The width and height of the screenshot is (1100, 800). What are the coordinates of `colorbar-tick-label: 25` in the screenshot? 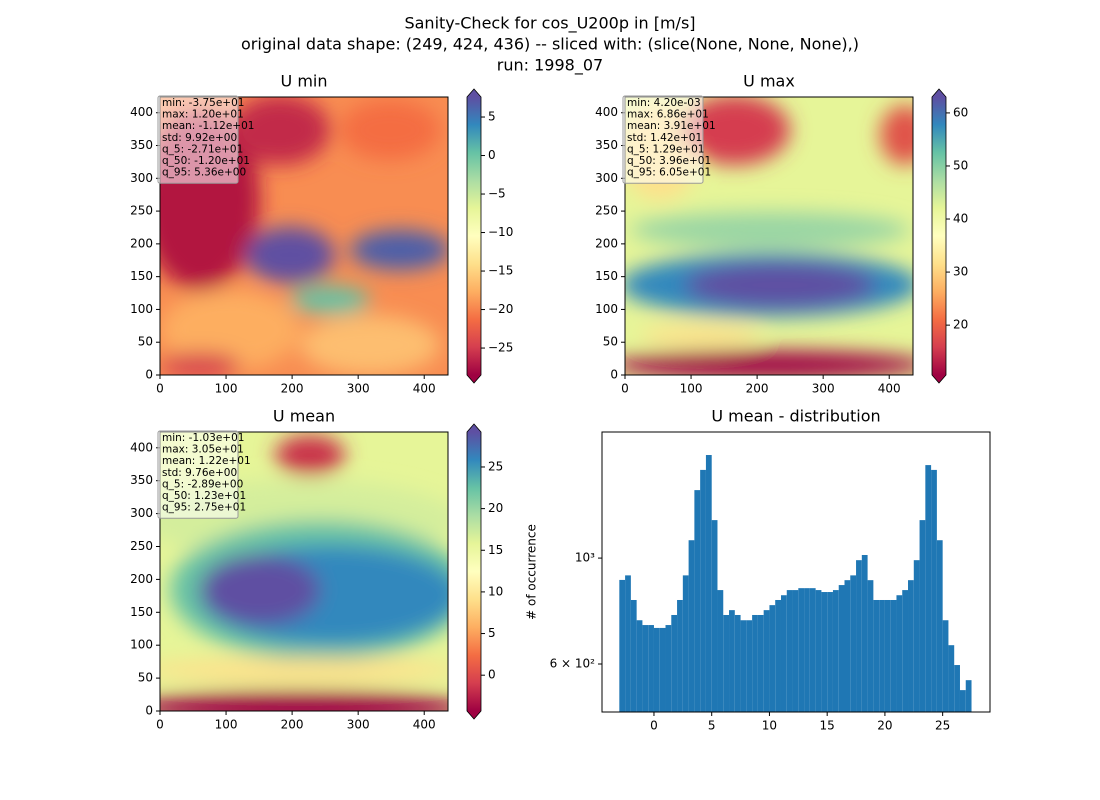 It's located at (495, 466).